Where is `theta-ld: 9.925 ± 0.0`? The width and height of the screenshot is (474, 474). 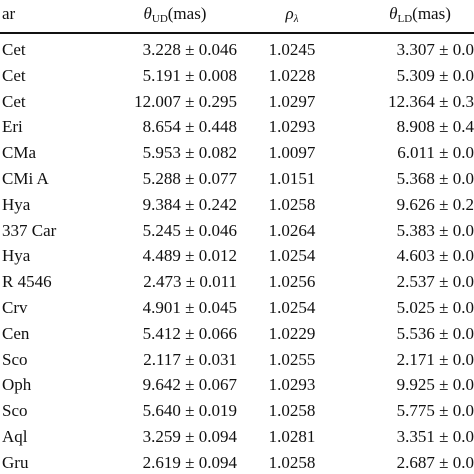
theta-ld: 9.925 ± 0.0 is located at coordinates (435, 385).